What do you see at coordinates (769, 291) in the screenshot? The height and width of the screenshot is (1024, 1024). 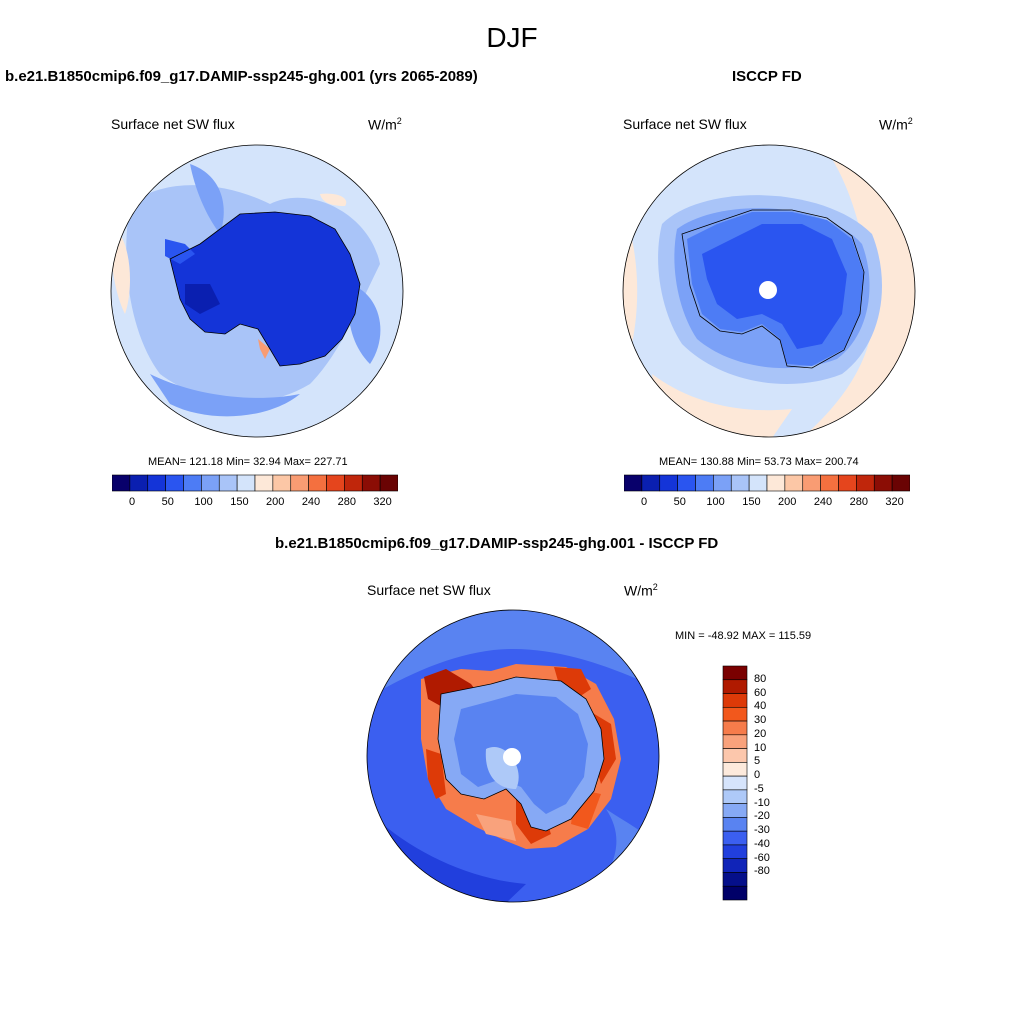 I see `panel-2-map` at bounding box center [769, 291].